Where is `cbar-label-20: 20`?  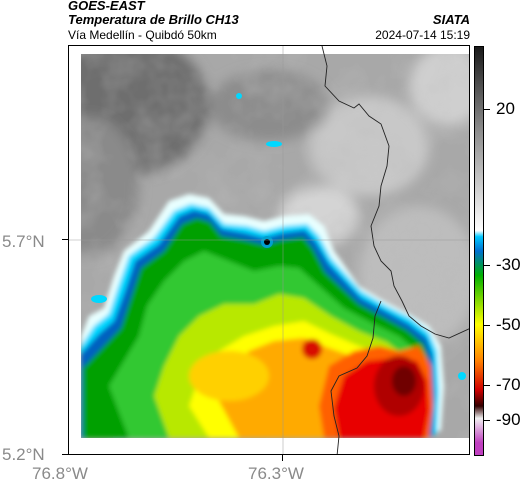 cbar-label-20: 20 is located at coordinates (505, 108).